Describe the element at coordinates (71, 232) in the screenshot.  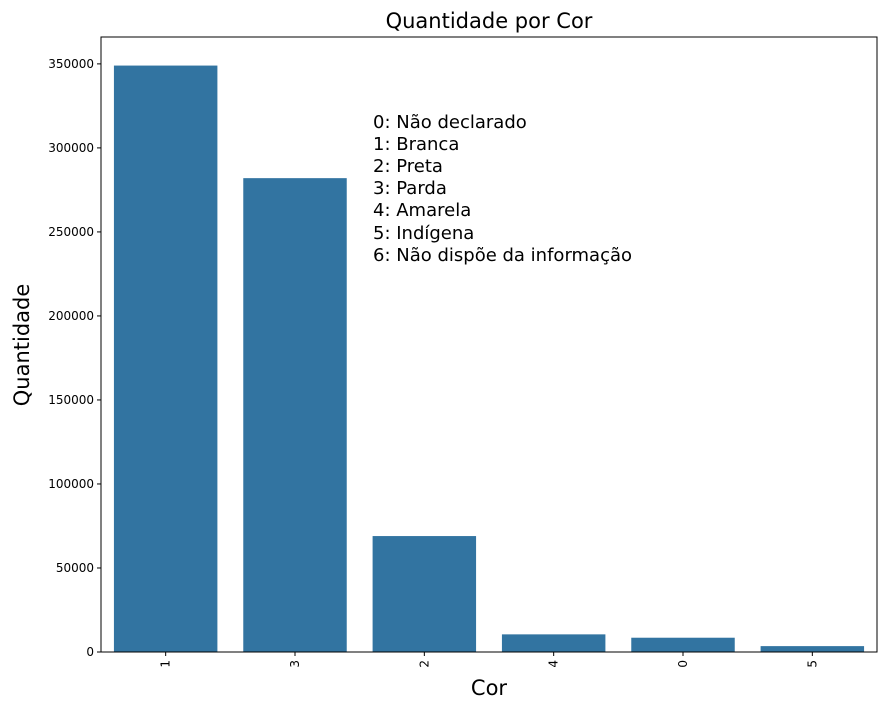
I see `y-tick-label: 250000` at that location.